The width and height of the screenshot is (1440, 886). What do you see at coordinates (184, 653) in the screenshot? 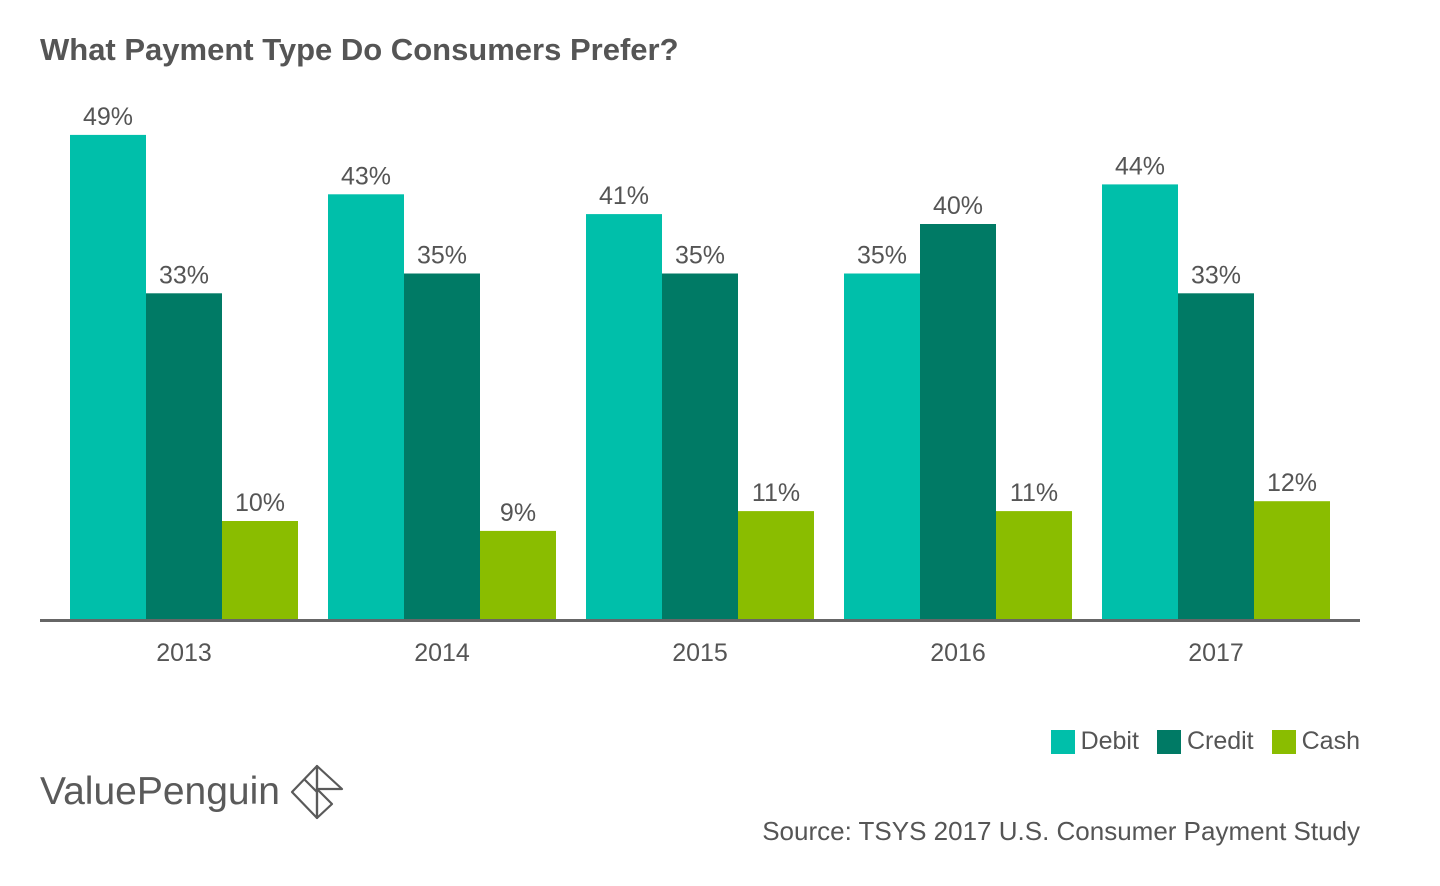
I see `x-tick-label: 2013` at bounding box center [184, 653].